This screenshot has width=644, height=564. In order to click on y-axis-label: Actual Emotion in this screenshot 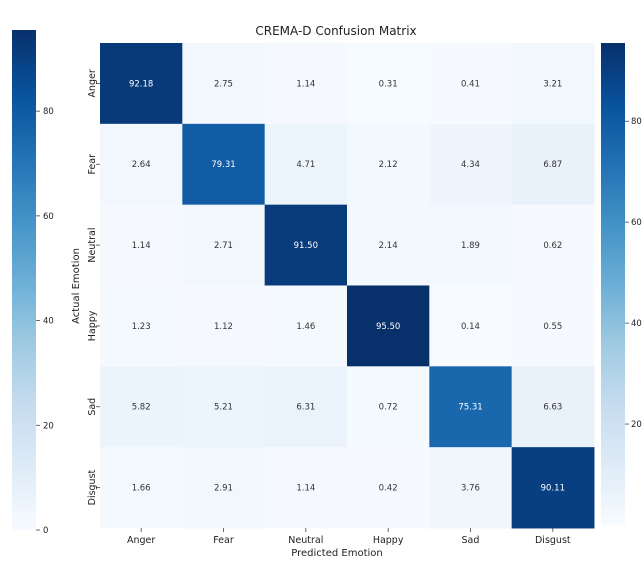, I will do `click(76, 286)`.